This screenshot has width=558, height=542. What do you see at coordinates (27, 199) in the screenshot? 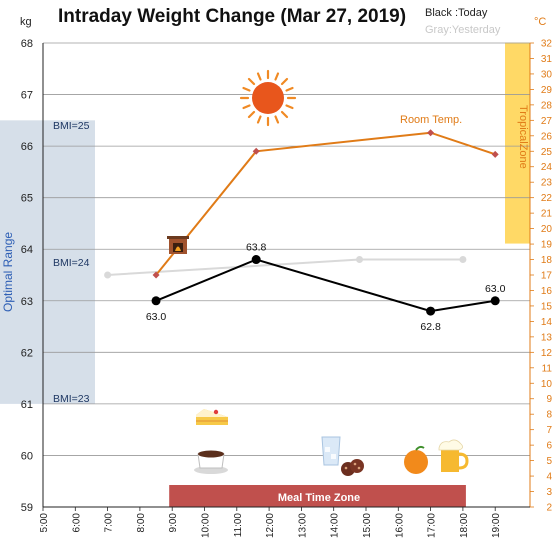
I see `left-tick-label: 65` at bounding box center [27, 199].